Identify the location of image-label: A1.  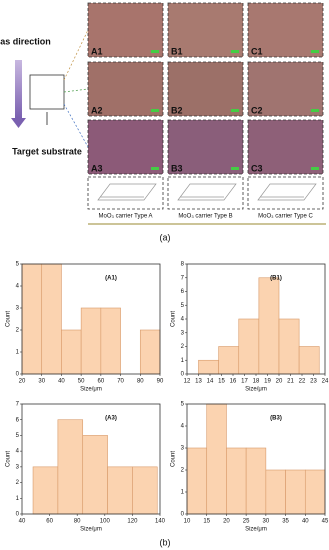
(97, 51).